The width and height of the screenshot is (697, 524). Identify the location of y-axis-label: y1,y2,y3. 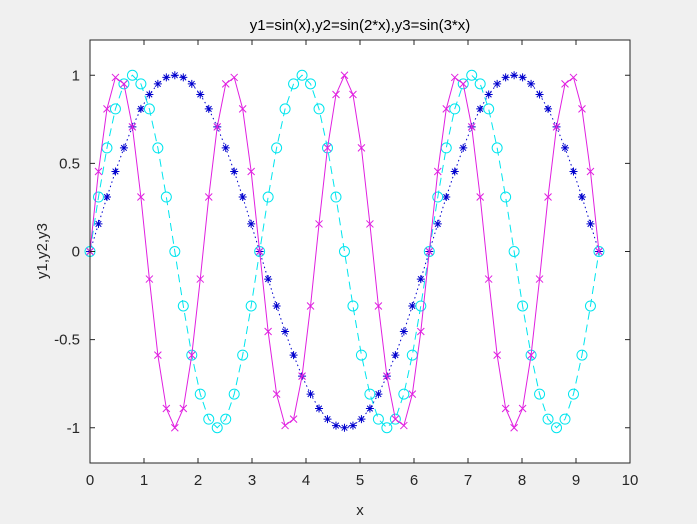
(42, 251).